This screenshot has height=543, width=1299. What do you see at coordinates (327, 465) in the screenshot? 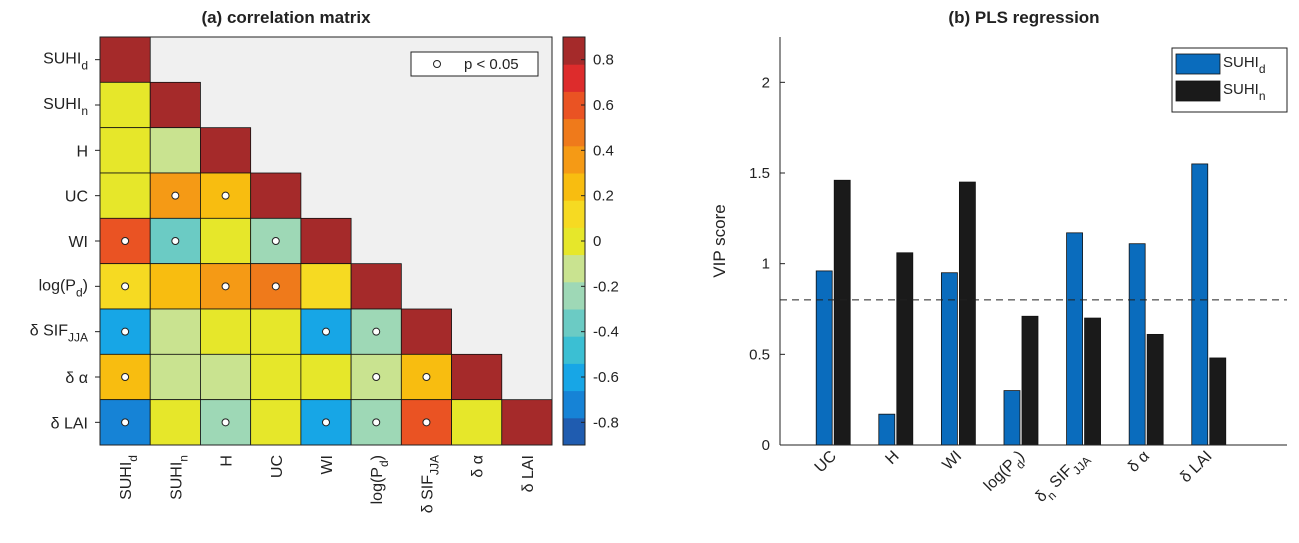
I see `column-label: WI` at bounding box center [327, 465].